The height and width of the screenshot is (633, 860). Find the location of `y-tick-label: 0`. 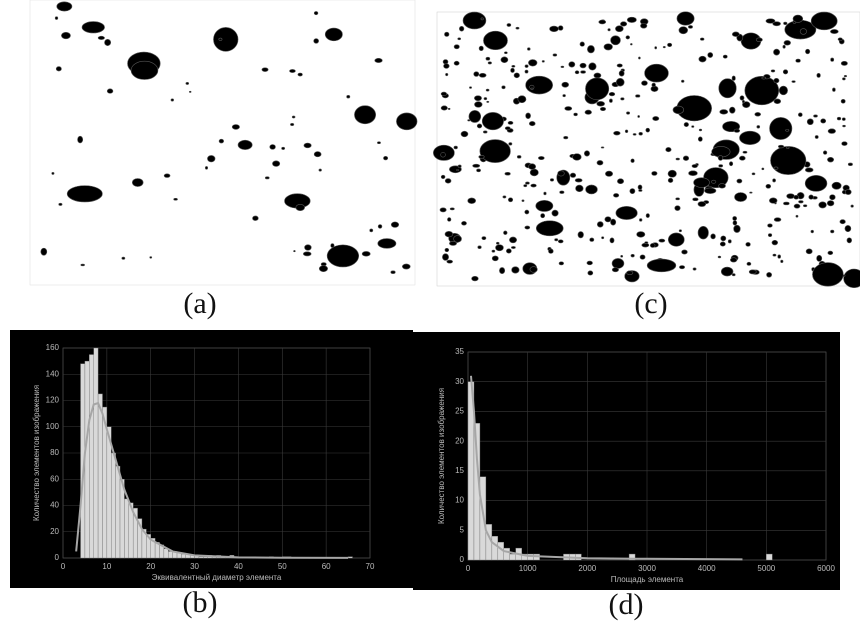

y-tick-label: 0 is located at coordinates (57, 557).